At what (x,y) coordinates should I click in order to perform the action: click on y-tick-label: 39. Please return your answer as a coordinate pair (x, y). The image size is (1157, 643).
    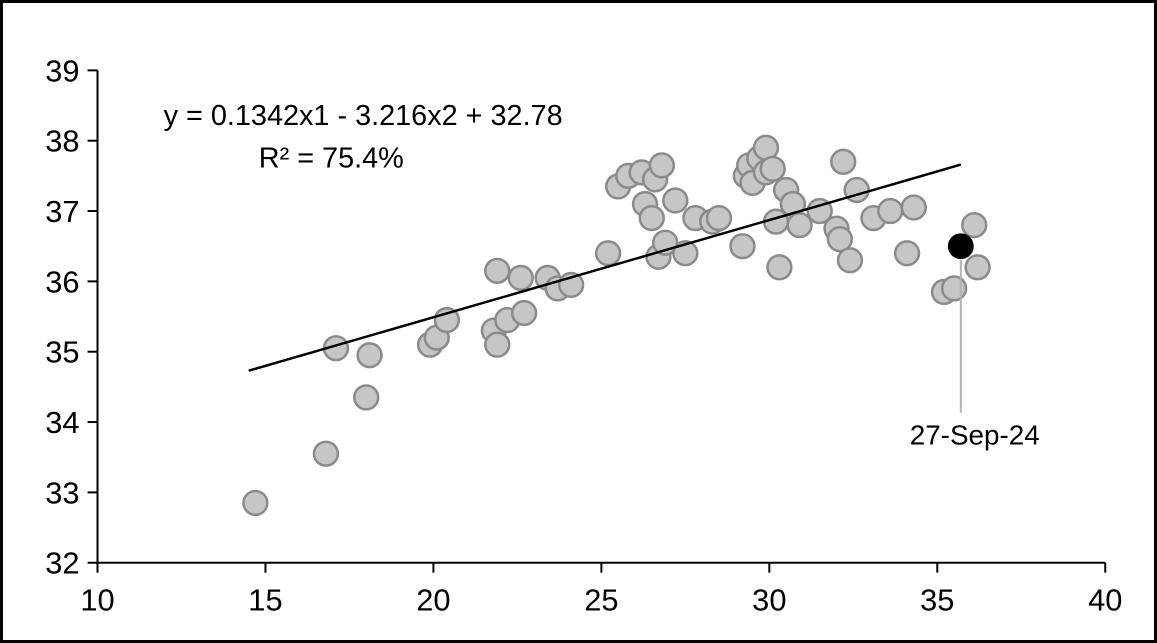
    Looking at the image, I should click on (62, 70).